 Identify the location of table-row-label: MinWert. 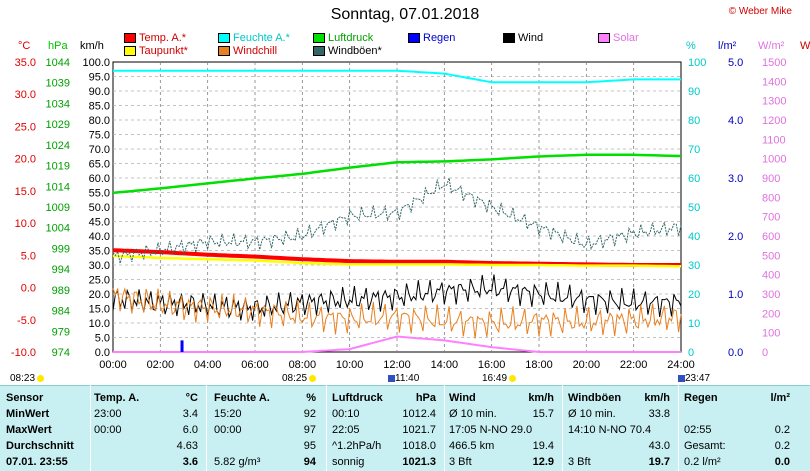
(28, 414).